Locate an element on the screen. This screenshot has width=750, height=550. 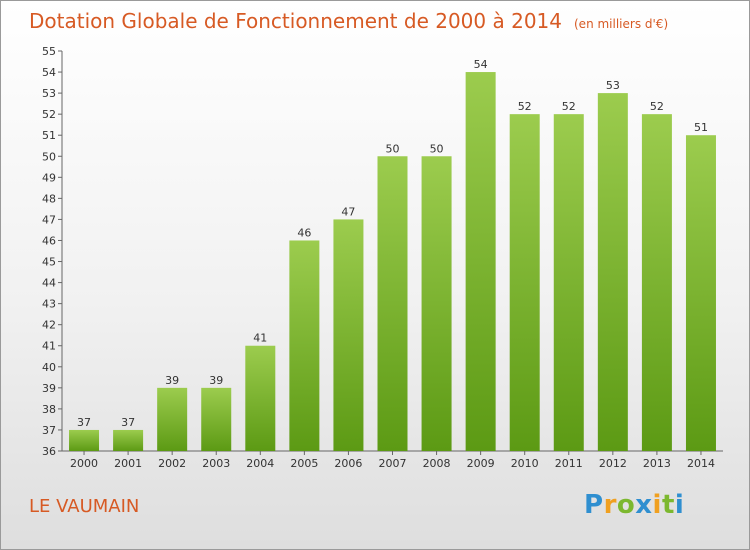
y-tick-label: 47 is located at coordinates (49, 219).